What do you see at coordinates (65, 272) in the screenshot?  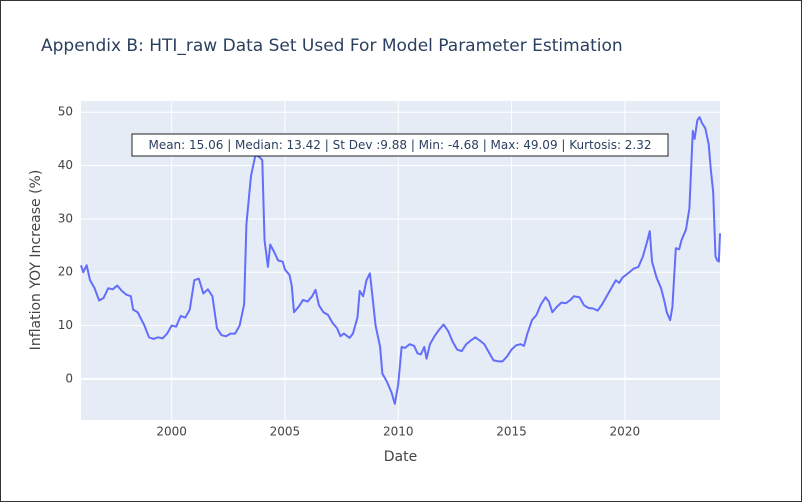 I see `y-tick-label: 20` at bounding box center [65, 272].